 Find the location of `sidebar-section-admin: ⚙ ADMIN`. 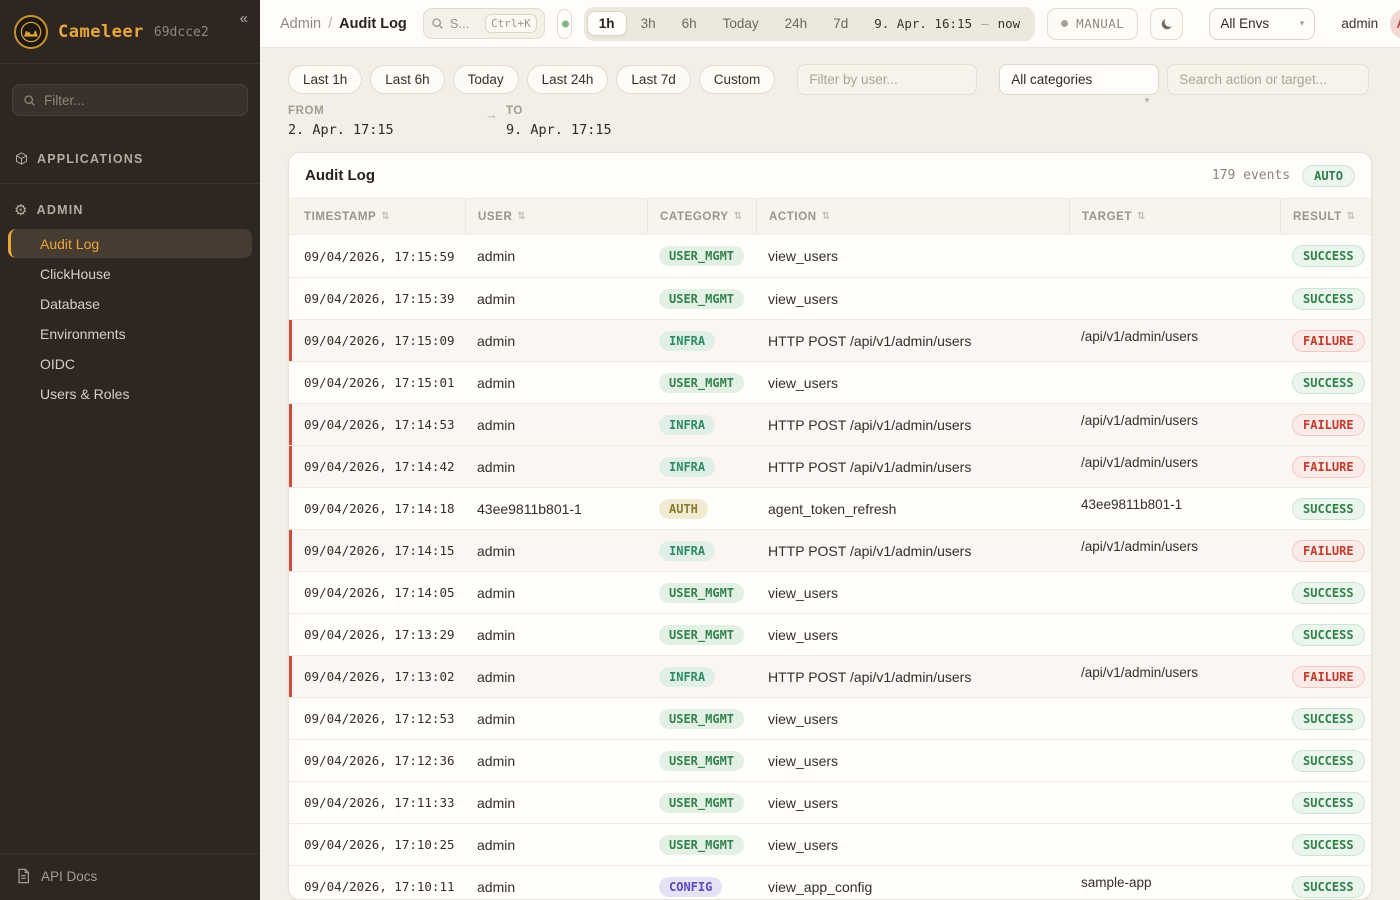

sidebar-section-admin: ⚙ ADMIN is located at coordinates (130, 210).